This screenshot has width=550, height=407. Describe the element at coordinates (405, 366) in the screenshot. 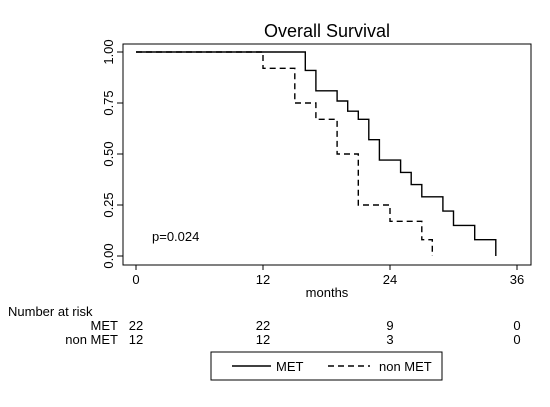

I see `legend-label: non MET` at that location.